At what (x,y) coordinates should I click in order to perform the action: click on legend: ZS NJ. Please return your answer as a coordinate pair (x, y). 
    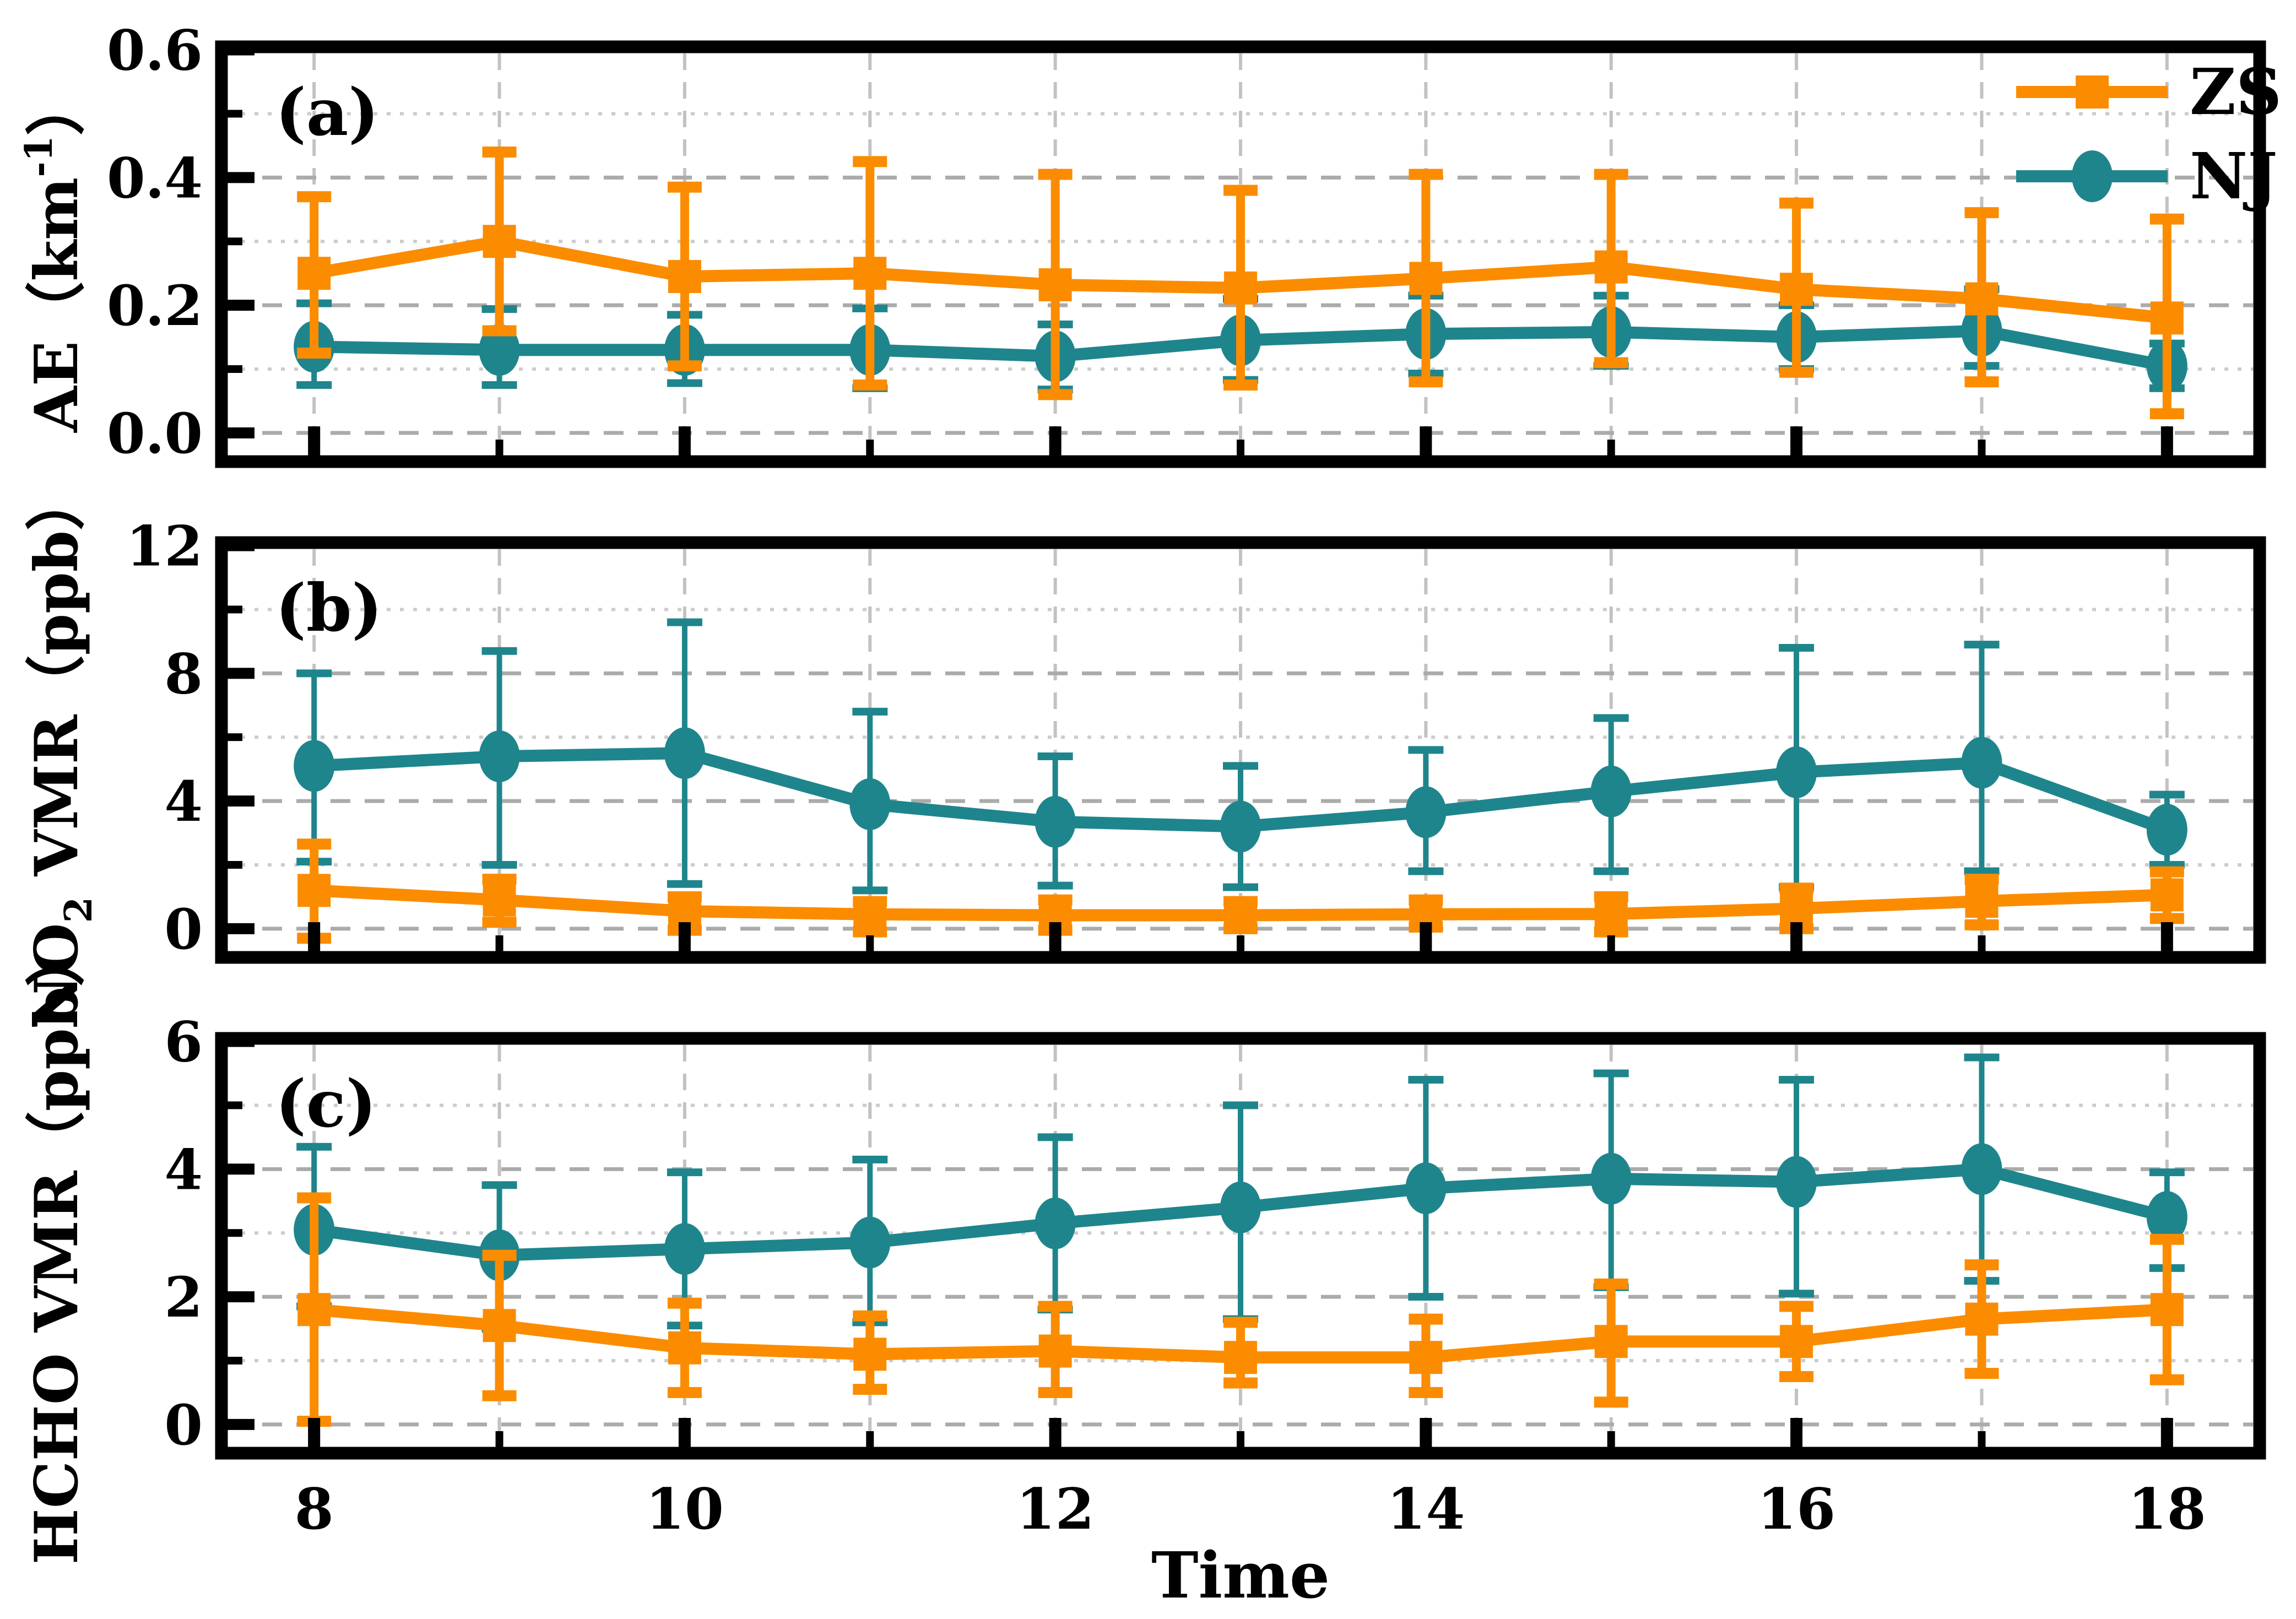
    Looking at the image, I should click on (2149, 135).